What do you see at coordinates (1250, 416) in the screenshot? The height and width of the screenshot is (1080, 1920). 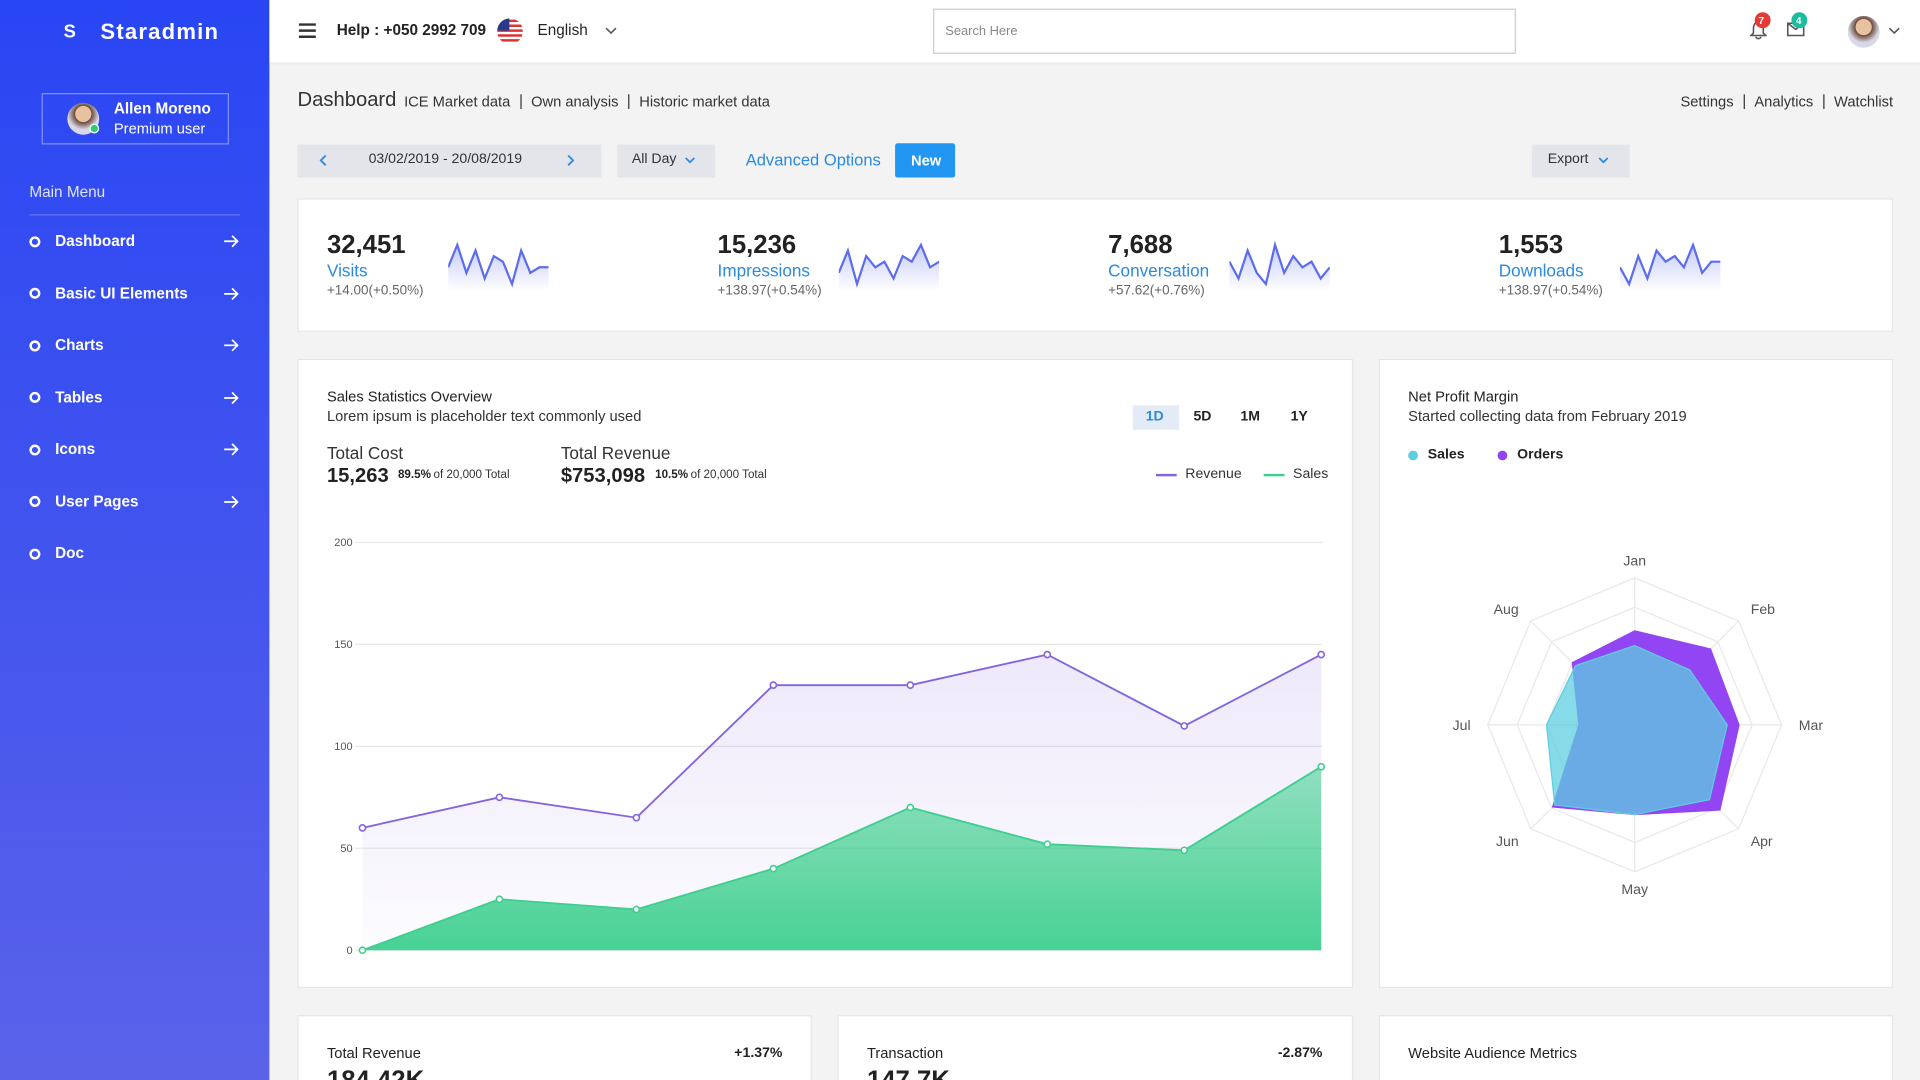 I see `range-button: 1M` at bounding box center [1250, 416].